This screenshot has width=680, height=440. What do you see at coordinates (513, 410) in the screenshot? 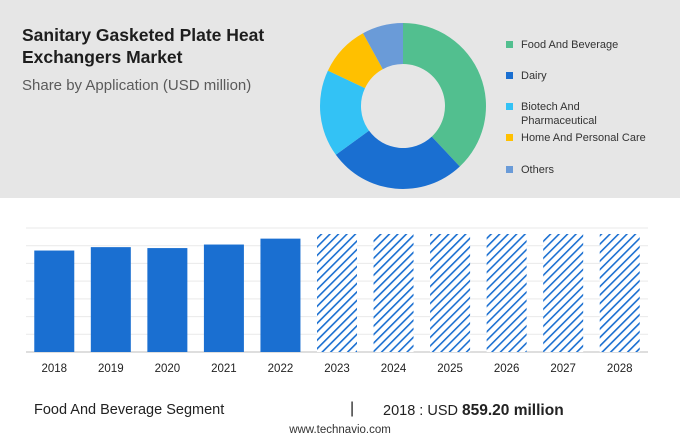
I see `segment-value-amount: 859.20 million` at bounding box center [513, 410].